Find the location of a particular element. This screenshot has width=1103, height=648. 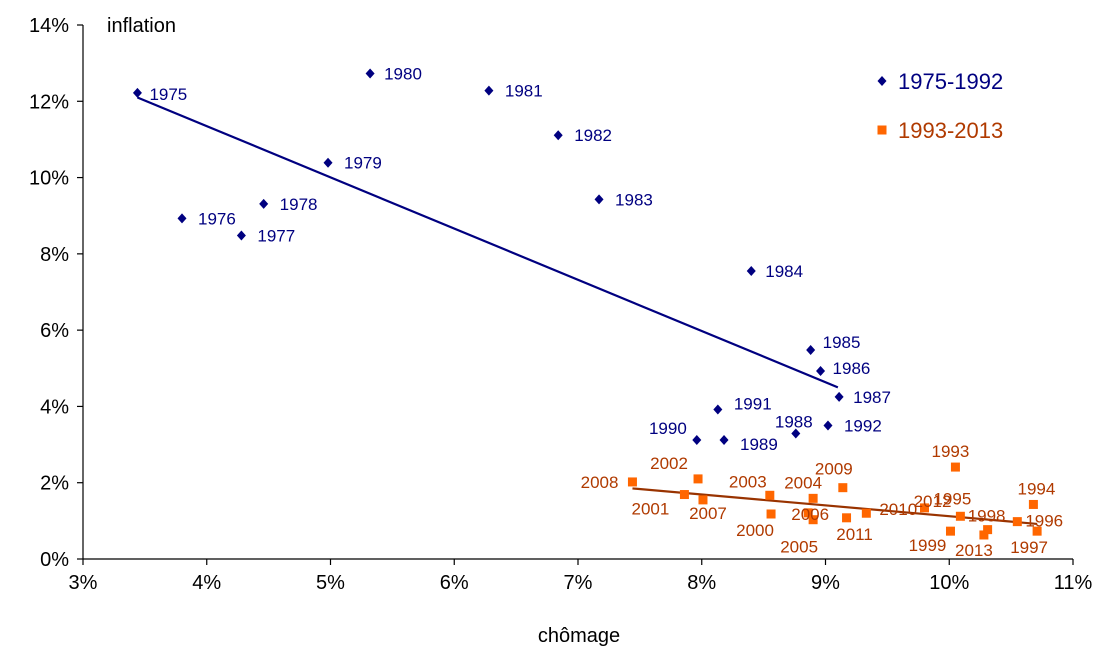

marker-1981 is located at coordinates (489, 90).